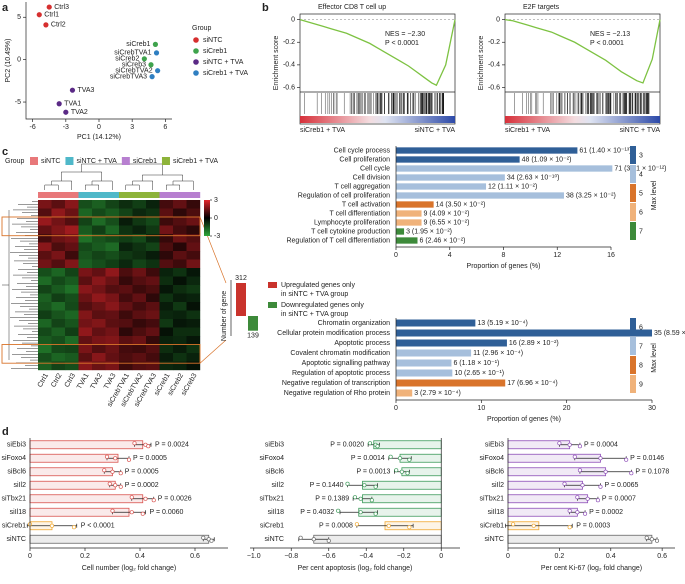  Describe the element at coordinates (15, 161) in the screenshot. I see `legend-title: Group` at that location.